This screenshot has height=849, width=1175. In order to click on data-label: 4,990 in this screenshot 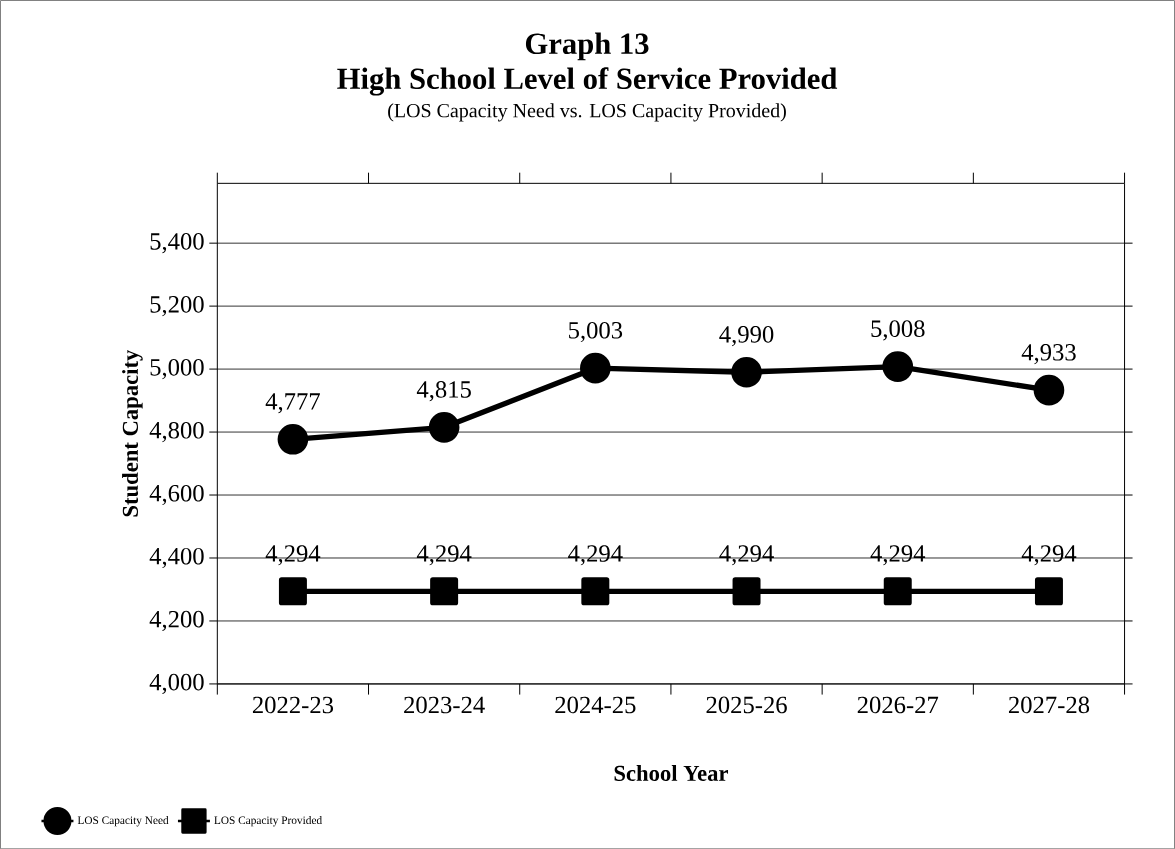, I will do `click(746, 336)`.